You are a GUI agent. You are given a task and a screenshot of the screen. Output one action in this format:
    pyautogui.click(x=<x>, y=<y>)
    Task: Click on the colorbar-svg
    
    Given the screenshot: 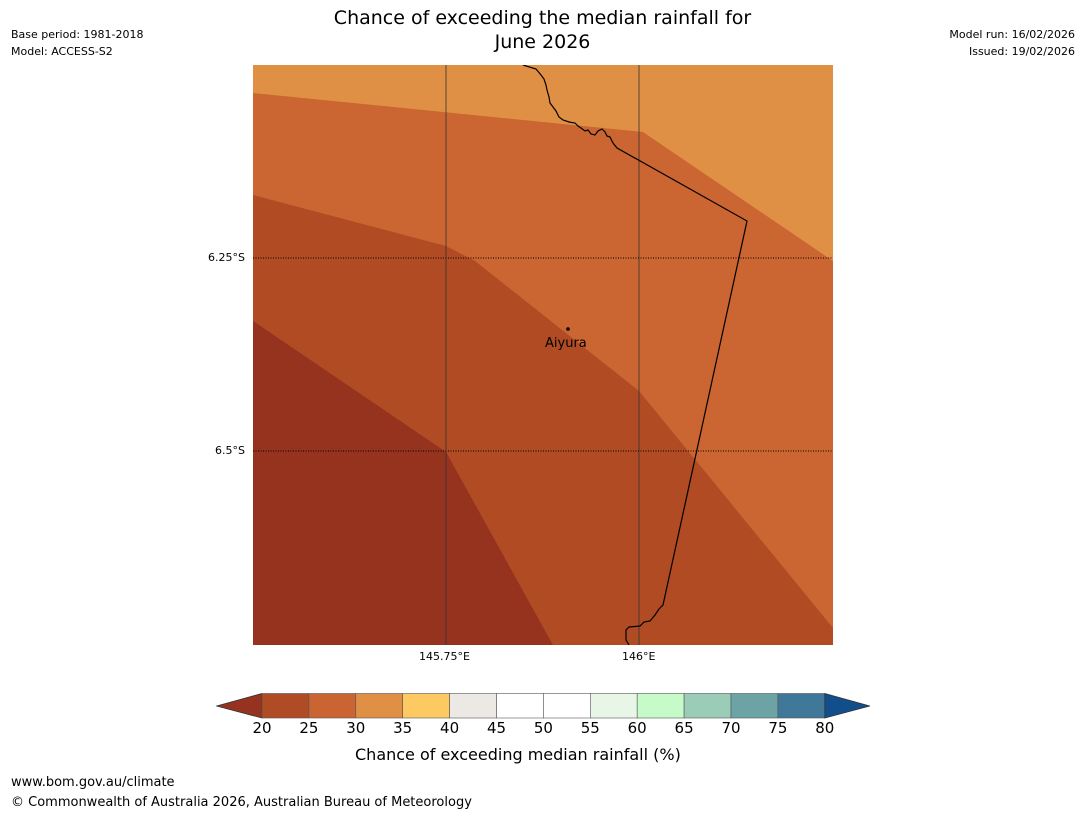 What is the action you would take?
    pyautogui.click(x=543, y=706)
    